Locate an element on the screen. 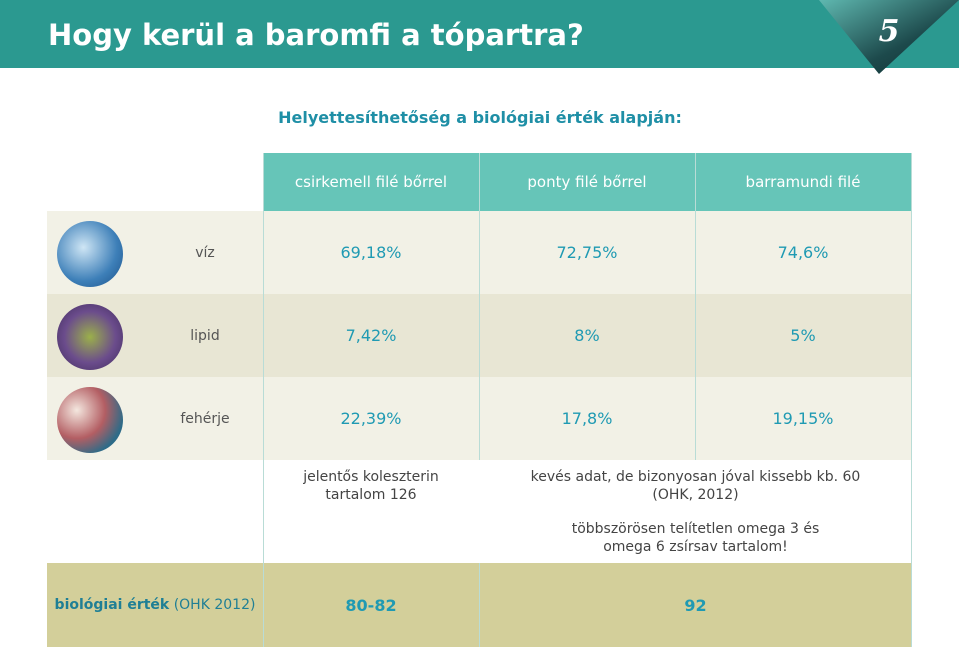  note: jelentős koleszterin tartalom 126 is located at coordinates (371, 486).